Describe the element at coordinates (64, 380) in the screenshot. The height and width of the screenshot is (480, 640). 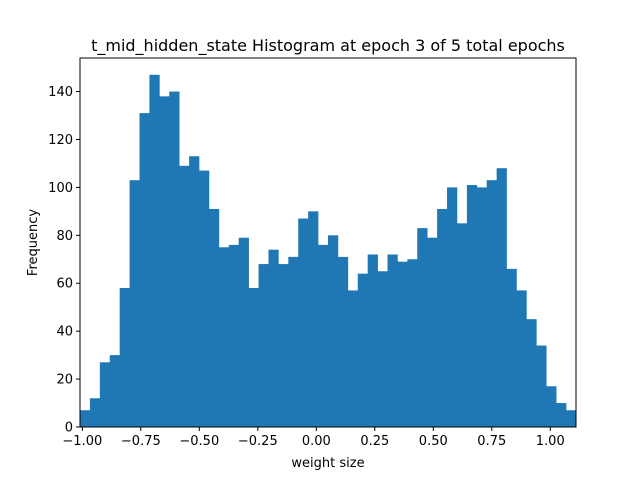
I see `y-tick-label: 20` at that location.